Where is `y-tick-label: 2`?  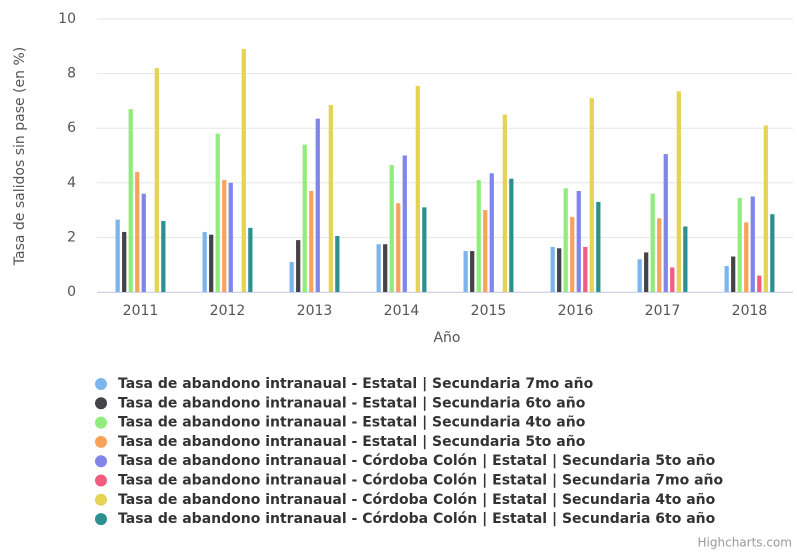
y-tick-label: 2 is located at coordinates (71, 237).